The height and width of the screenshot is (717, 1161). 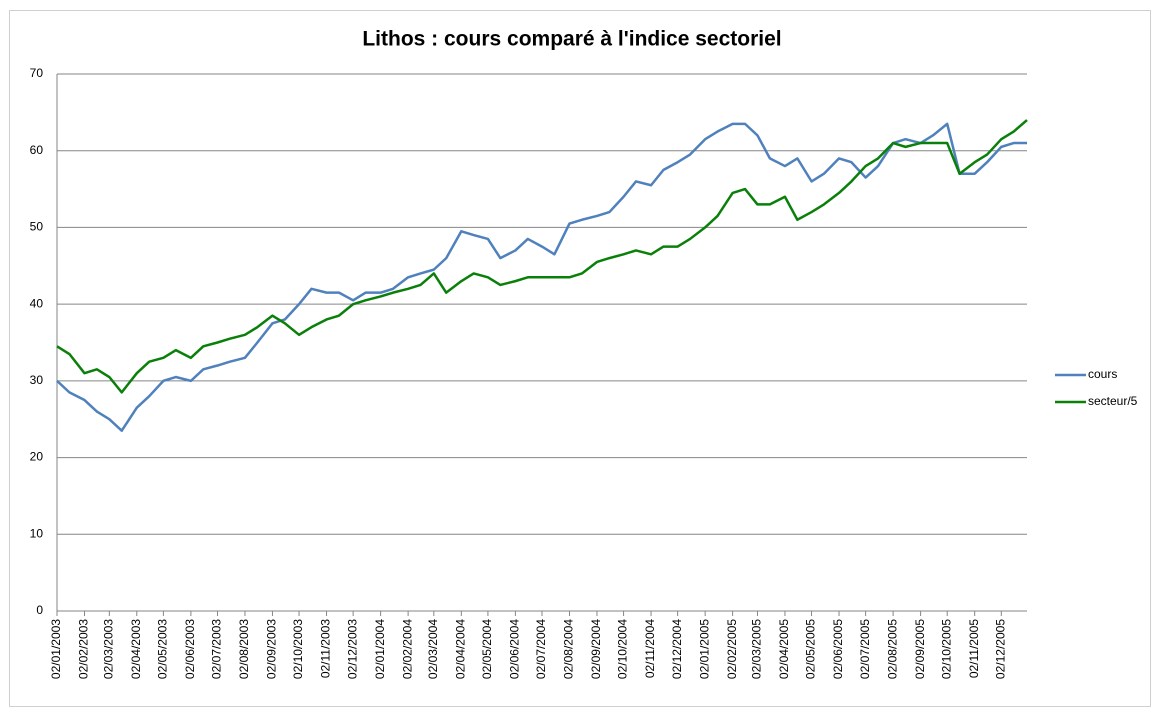 What do you see at coordinates (407, 649) in the screenshot?
I see `x-tick-label: 02/02/2004` at bounding box center [407, 649].